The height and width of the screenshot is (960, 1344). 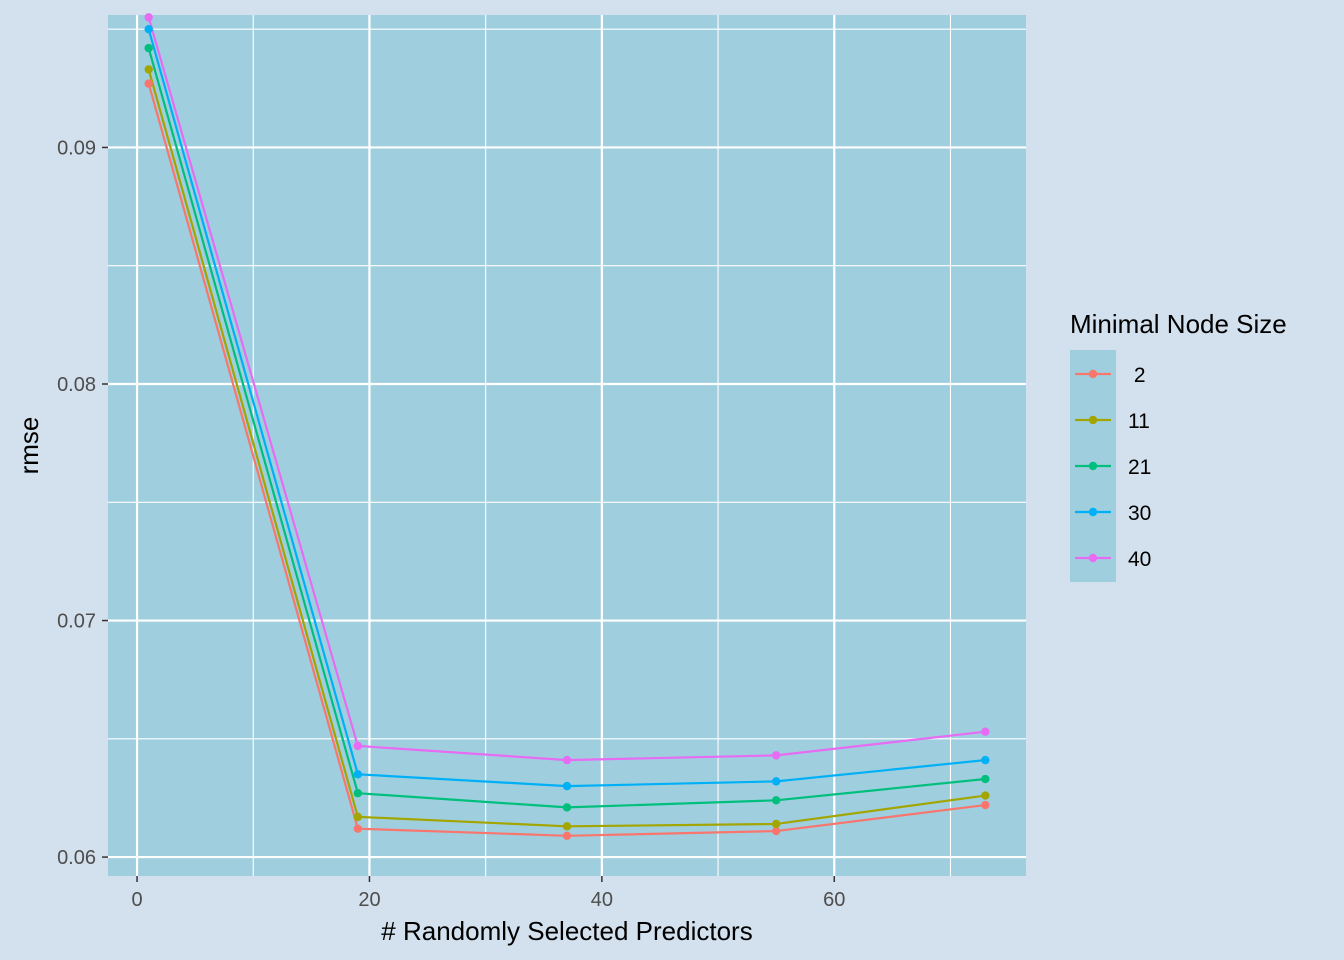 I want to click on legend-label: 30, so click(x=1139, y=513).